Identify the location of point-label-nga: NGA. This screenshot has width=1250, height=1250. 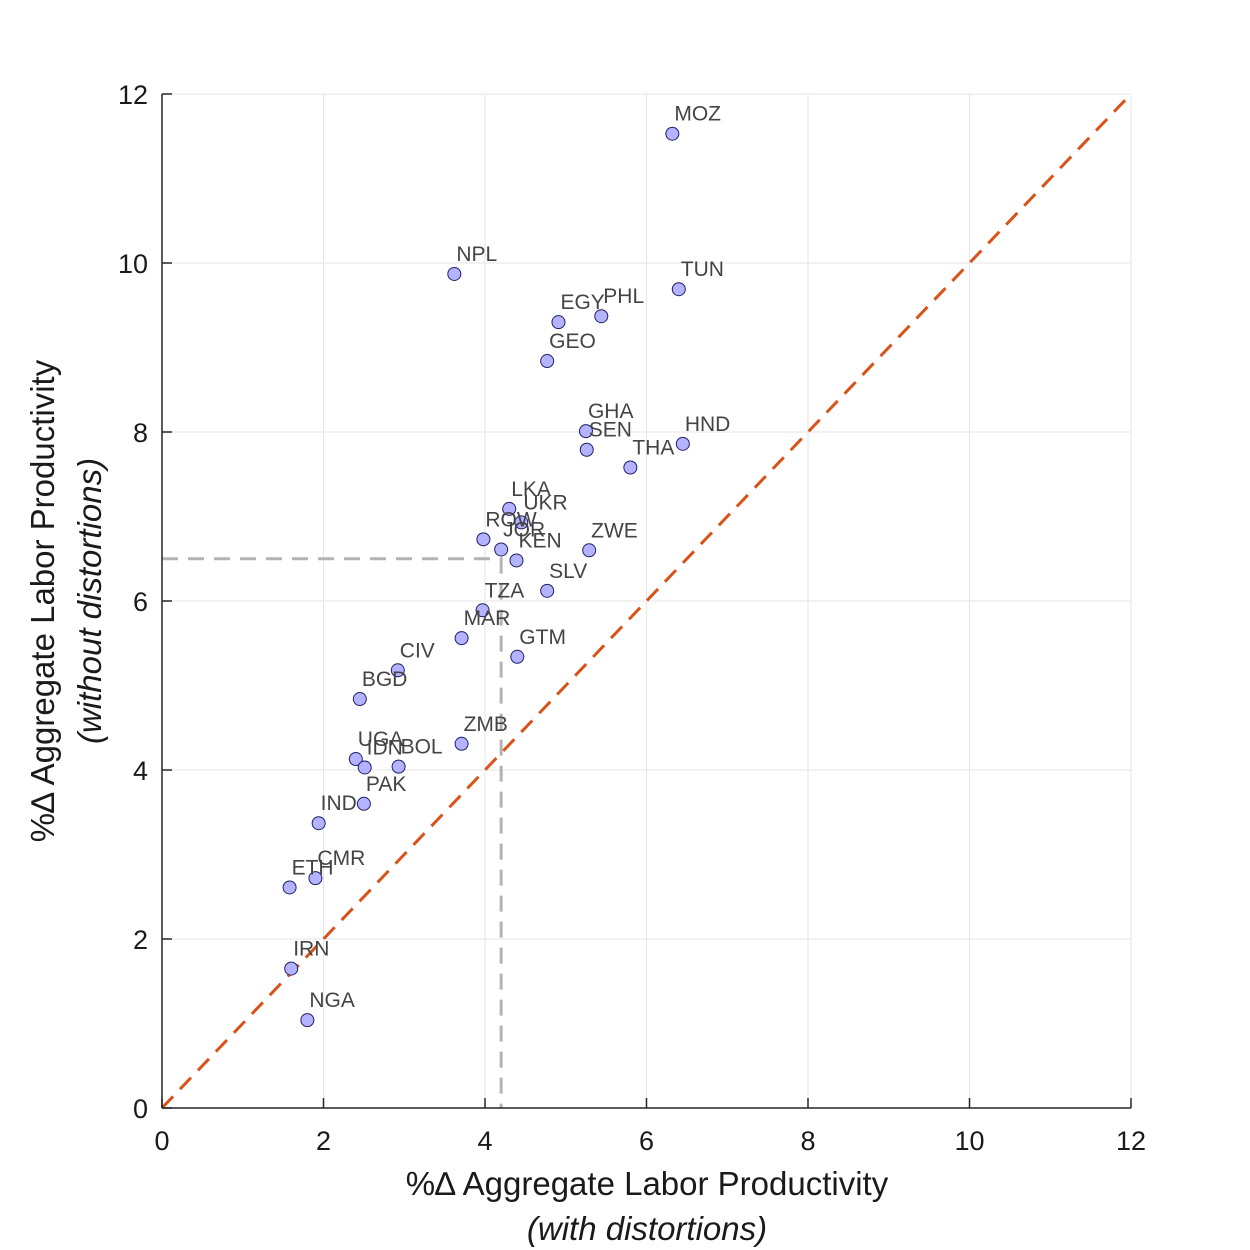
(332, 1000).